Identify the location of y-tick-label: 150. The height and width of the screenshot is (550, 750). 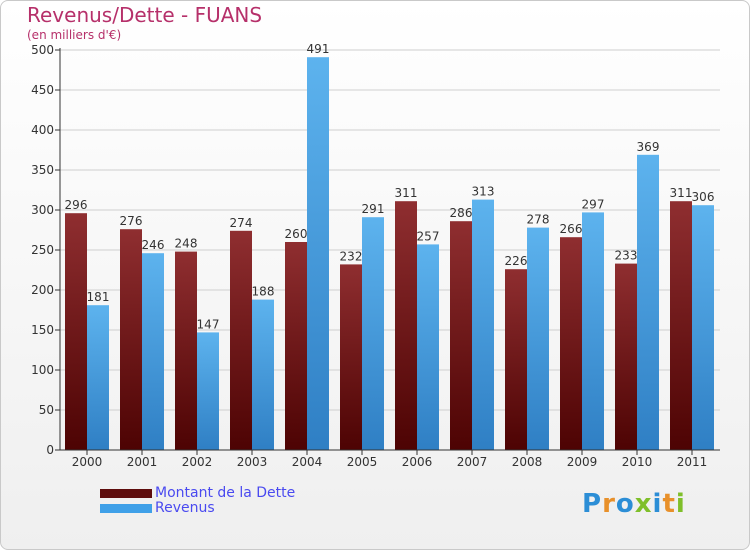
(42, 330).